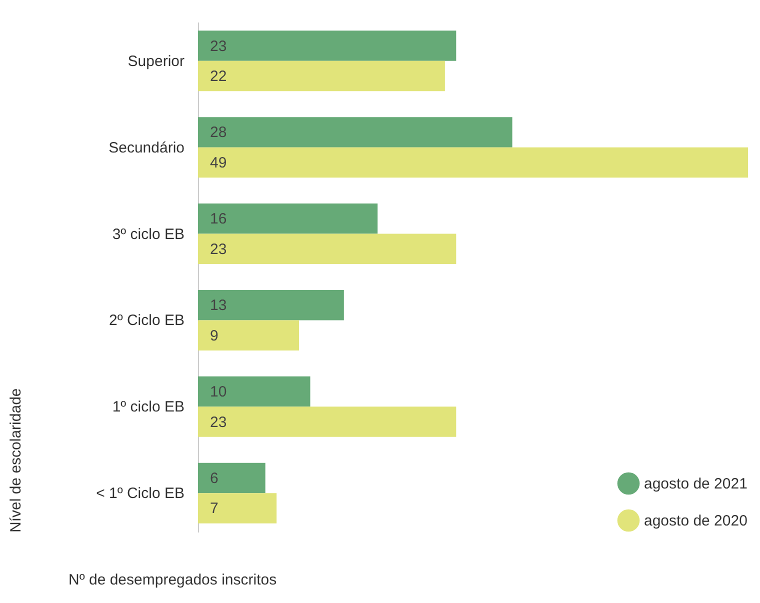  I want to click on y-axis-title: Nível de escolaridade, so click(16, 460).